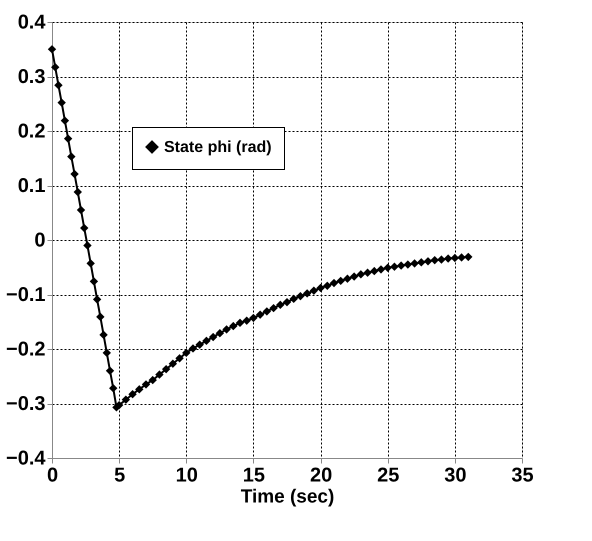 Image resolution: width=592 pixels, height=541 pixels. What do you see at coordinates (26, 349) in the screenshot?
I see `y-tick-label: −0.2` at bounding box center [26, 349].